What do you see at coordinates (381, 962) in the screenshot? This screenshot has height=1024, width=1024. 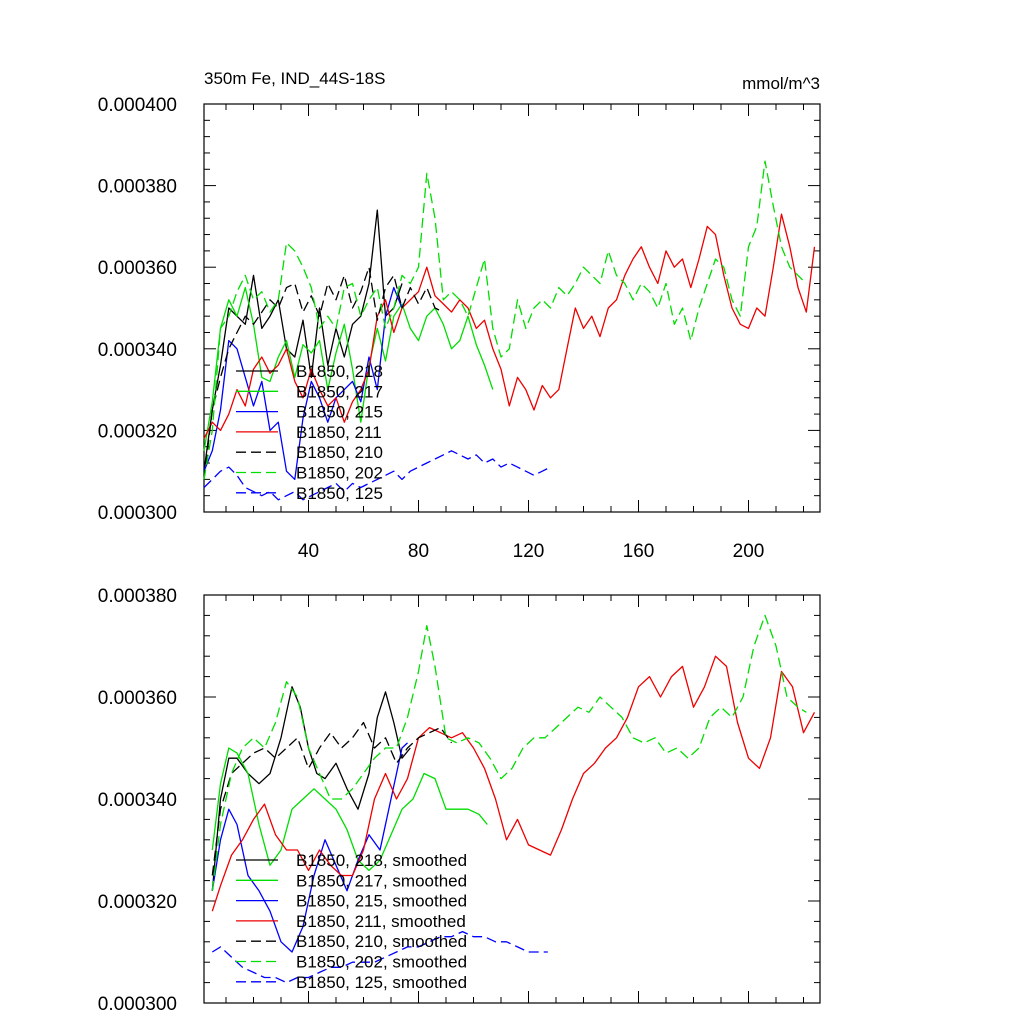 I see `legend-label: B1850, 202, smoothed` at bounding box center [381, 962].